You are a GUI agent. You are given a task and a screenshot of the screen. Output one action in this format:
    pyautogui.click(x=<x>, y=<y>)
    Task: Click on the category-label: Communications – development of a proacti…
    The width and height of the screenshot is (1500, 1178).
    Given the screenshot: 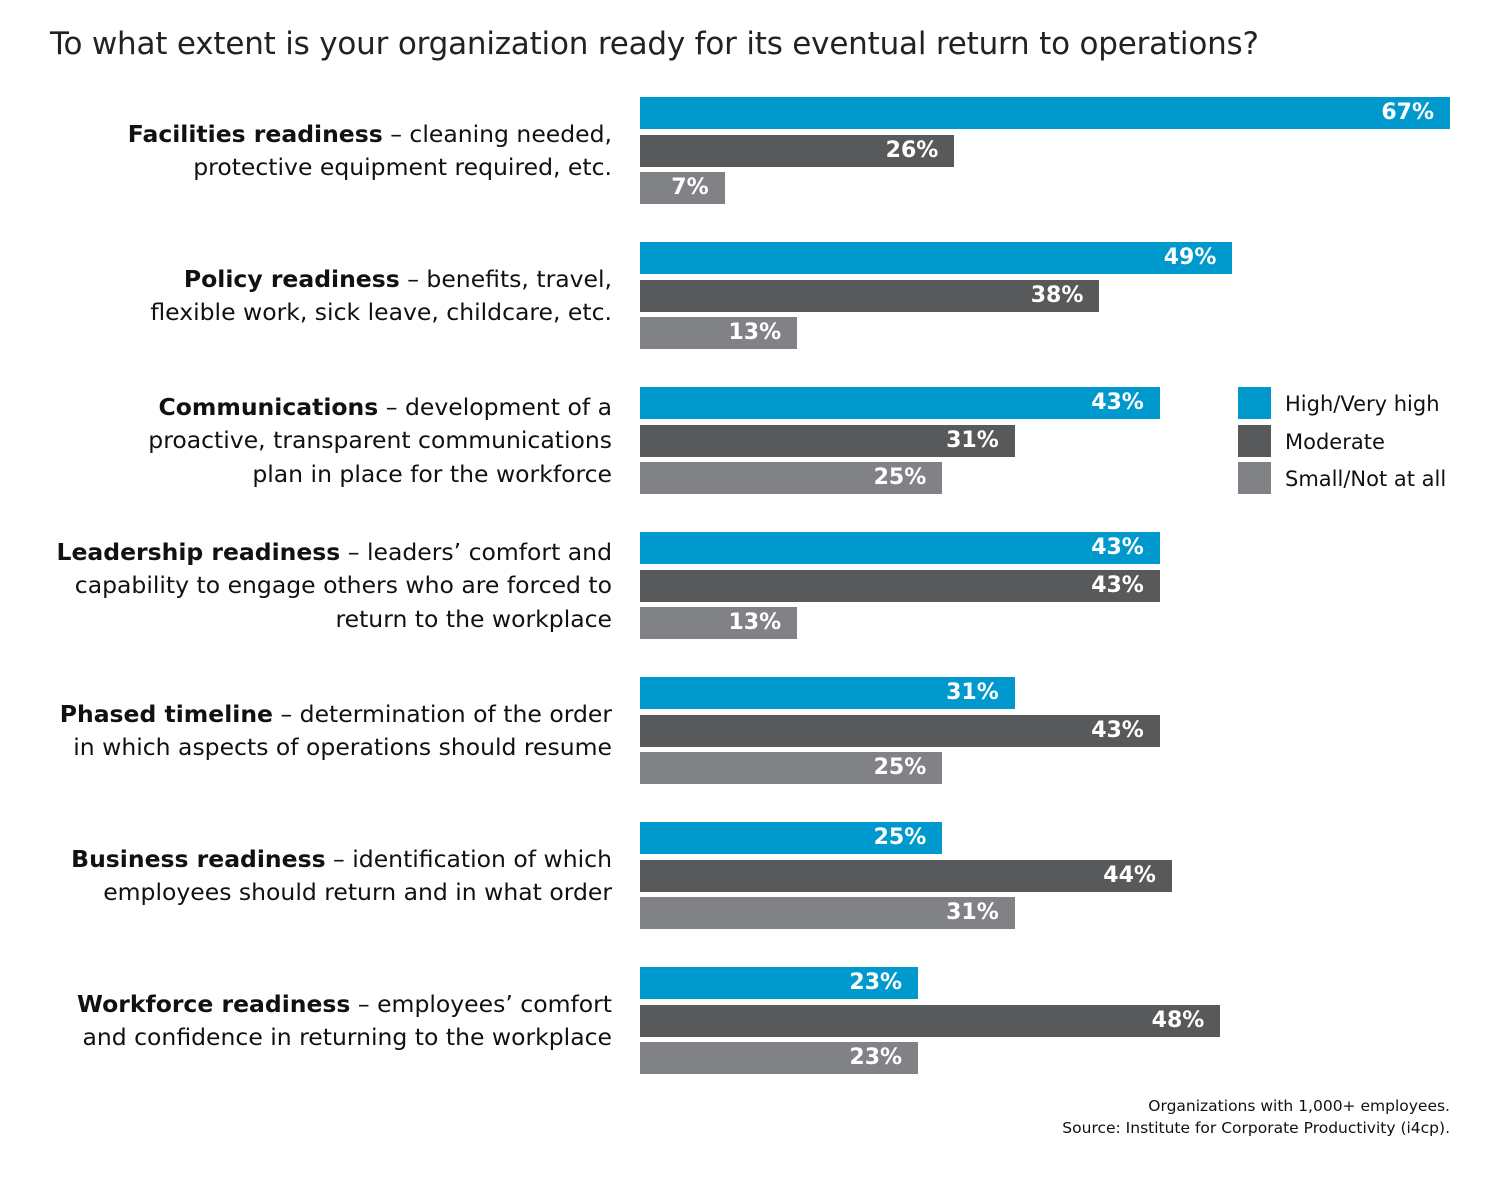 What is the action you would take?
    pyautogui.click(x=380, y=440)
    